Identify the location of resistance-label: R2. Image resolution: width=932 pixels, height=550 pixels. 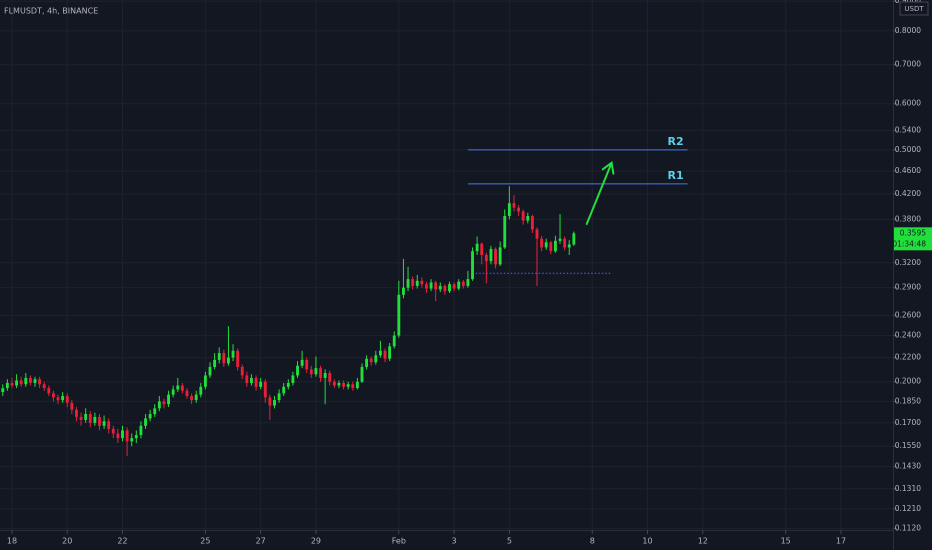
(675, 141).